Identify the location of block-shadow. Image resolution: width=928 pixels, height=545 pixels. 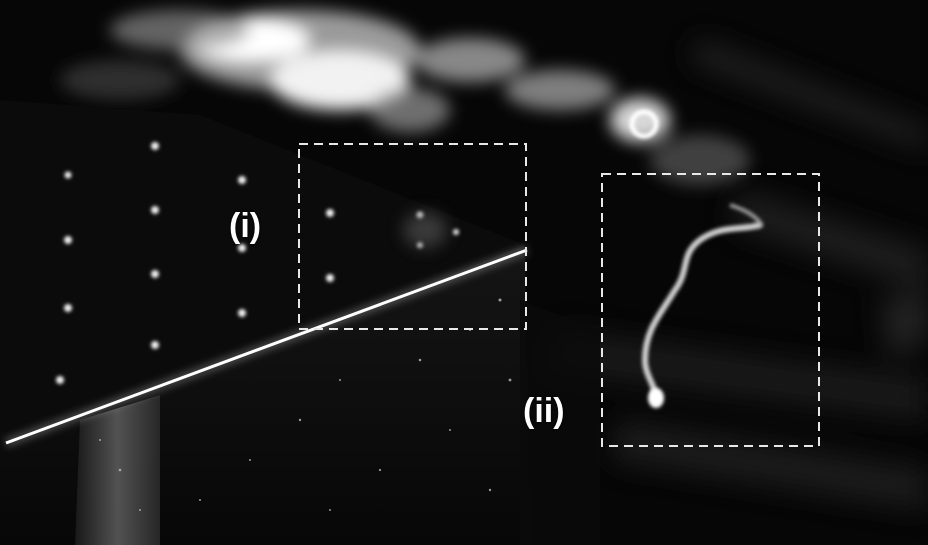
(560, 422).